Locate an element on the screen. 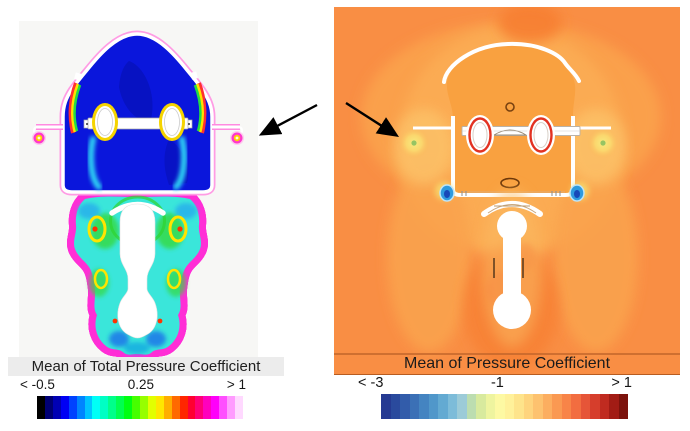 This screenshot has height=431, width=690. pedestal is located at coordinates (512, 267).